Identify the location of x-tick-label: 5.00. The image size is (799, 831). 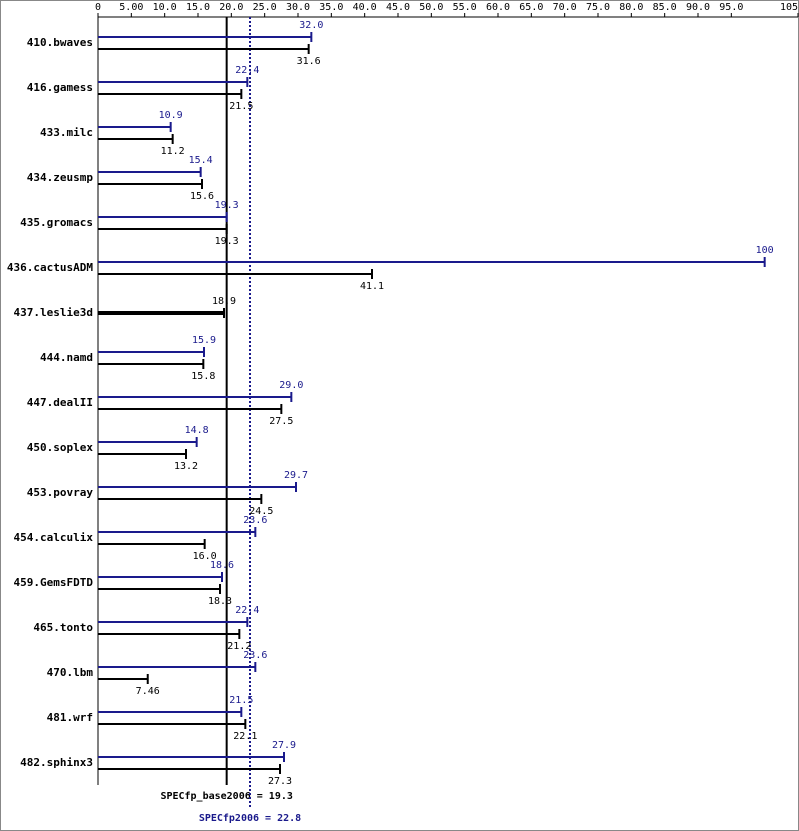
(131, 7).